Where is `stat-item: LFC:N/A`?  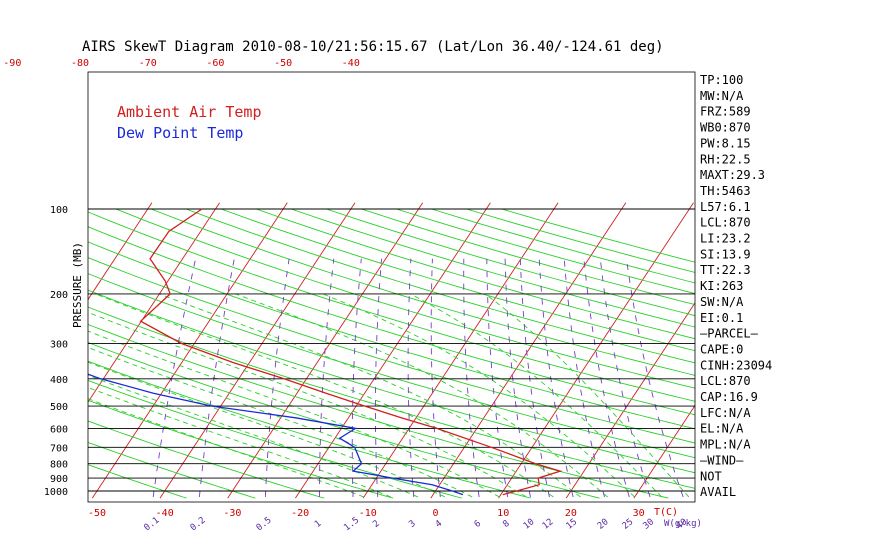 stat-item: LFC:N/A is located at coordinates (725, 413).